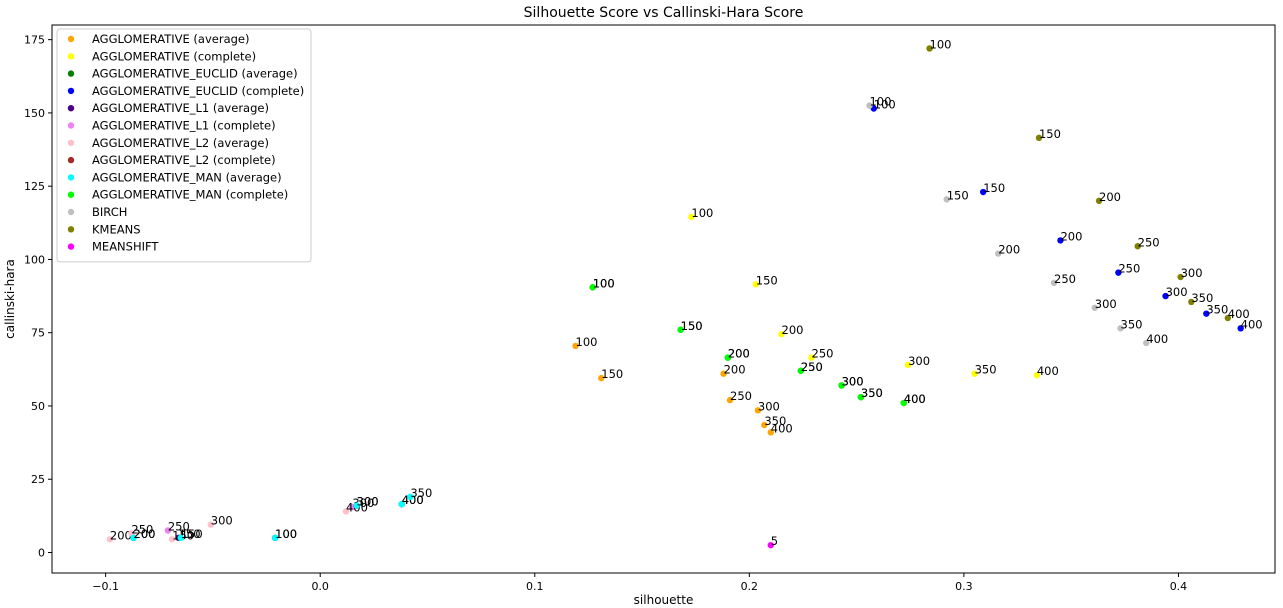 This screenshot has height=608, width=1283. I want to click on data-label-0-5: 350, so click(775, 421).